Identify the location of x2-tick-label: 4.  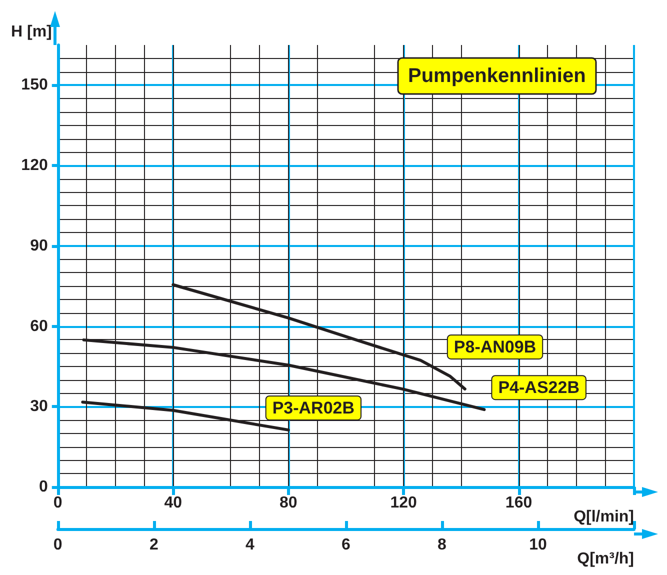
(249, 545).